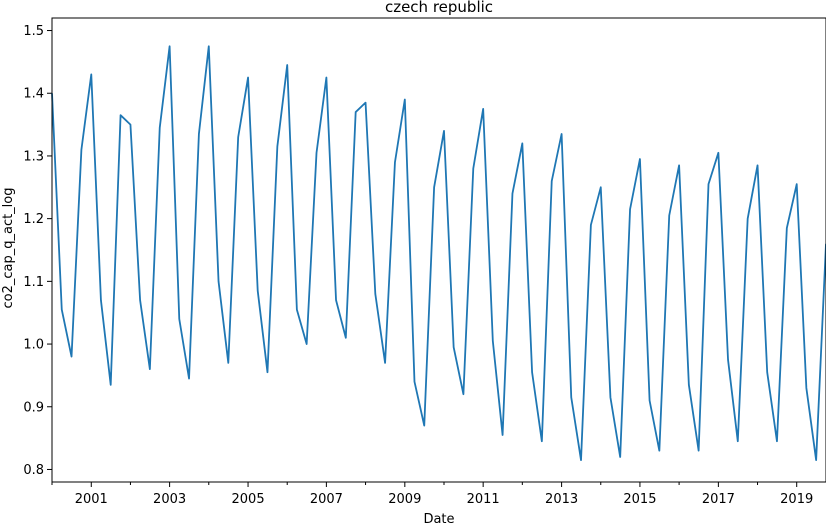  Describe the element at coordinates (33, 31) in the screenshot. I see `y-tick-label: 1.5` at that location.